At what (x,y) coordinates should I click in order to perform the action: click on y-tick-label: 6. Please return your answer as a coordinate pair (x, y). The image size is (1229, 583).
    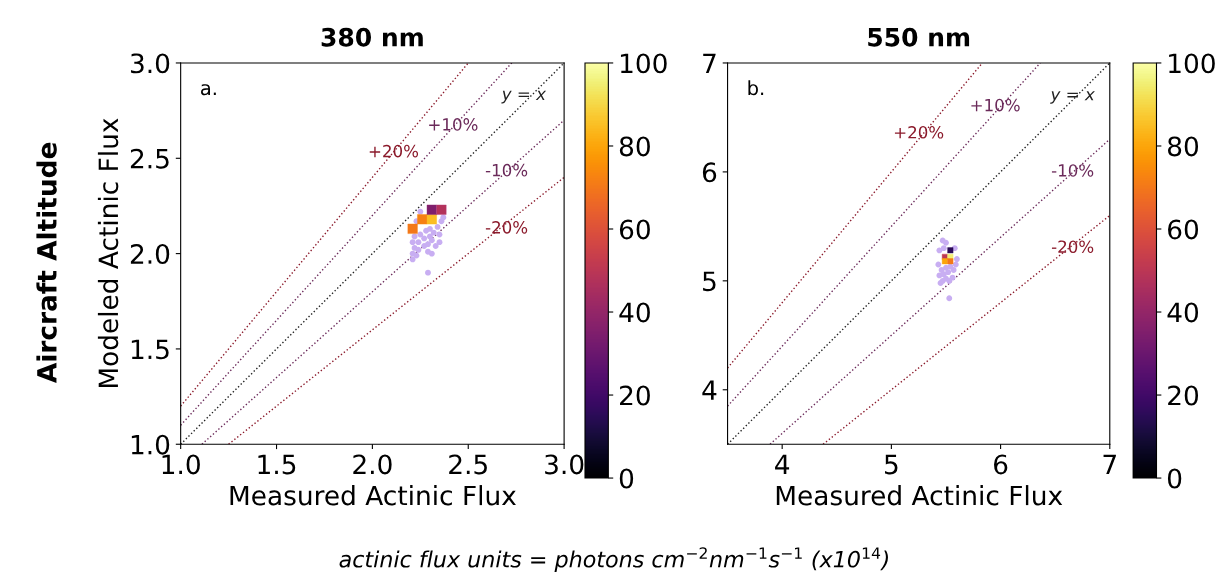
    Looking at the image, I should click on (709, 172).